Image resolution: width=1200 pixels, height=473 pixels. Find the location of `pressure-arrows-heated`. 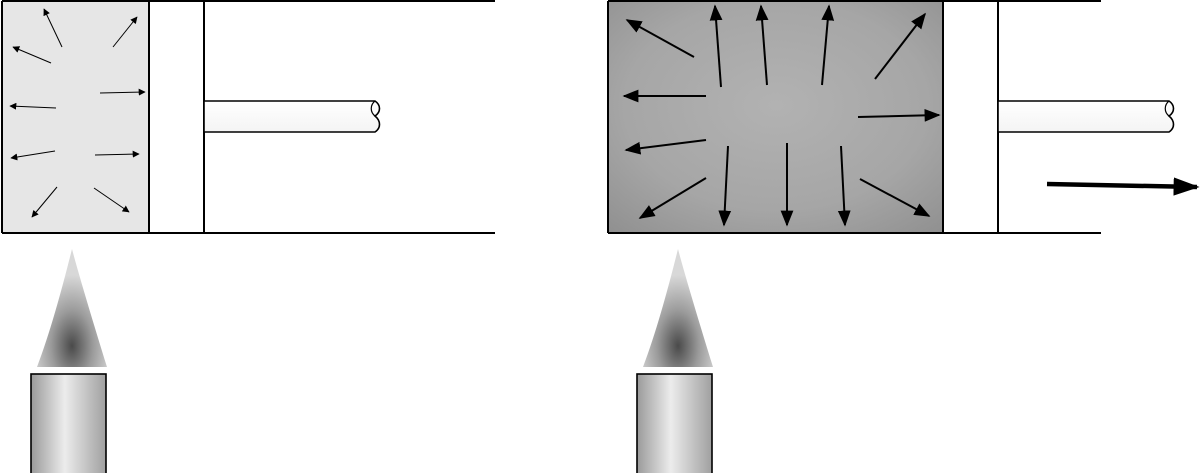

pressure-arrows-heated is located at coordinates (781, 115).